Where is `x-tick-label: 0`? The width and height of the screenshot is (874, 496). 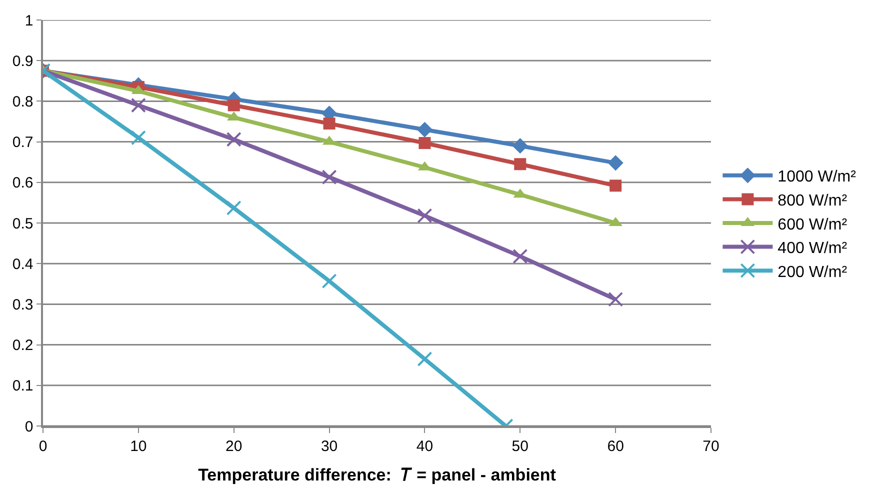 x-tick-label: 0 is located at coordinates (43, 446).